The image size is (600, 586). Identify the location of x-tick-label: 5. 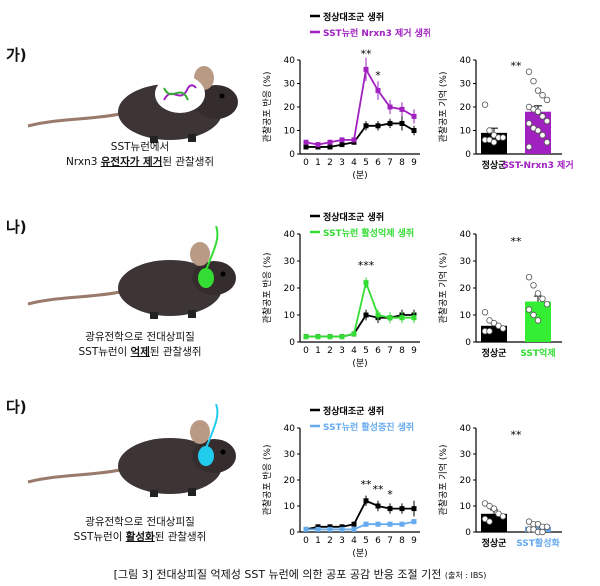
(366, 163).